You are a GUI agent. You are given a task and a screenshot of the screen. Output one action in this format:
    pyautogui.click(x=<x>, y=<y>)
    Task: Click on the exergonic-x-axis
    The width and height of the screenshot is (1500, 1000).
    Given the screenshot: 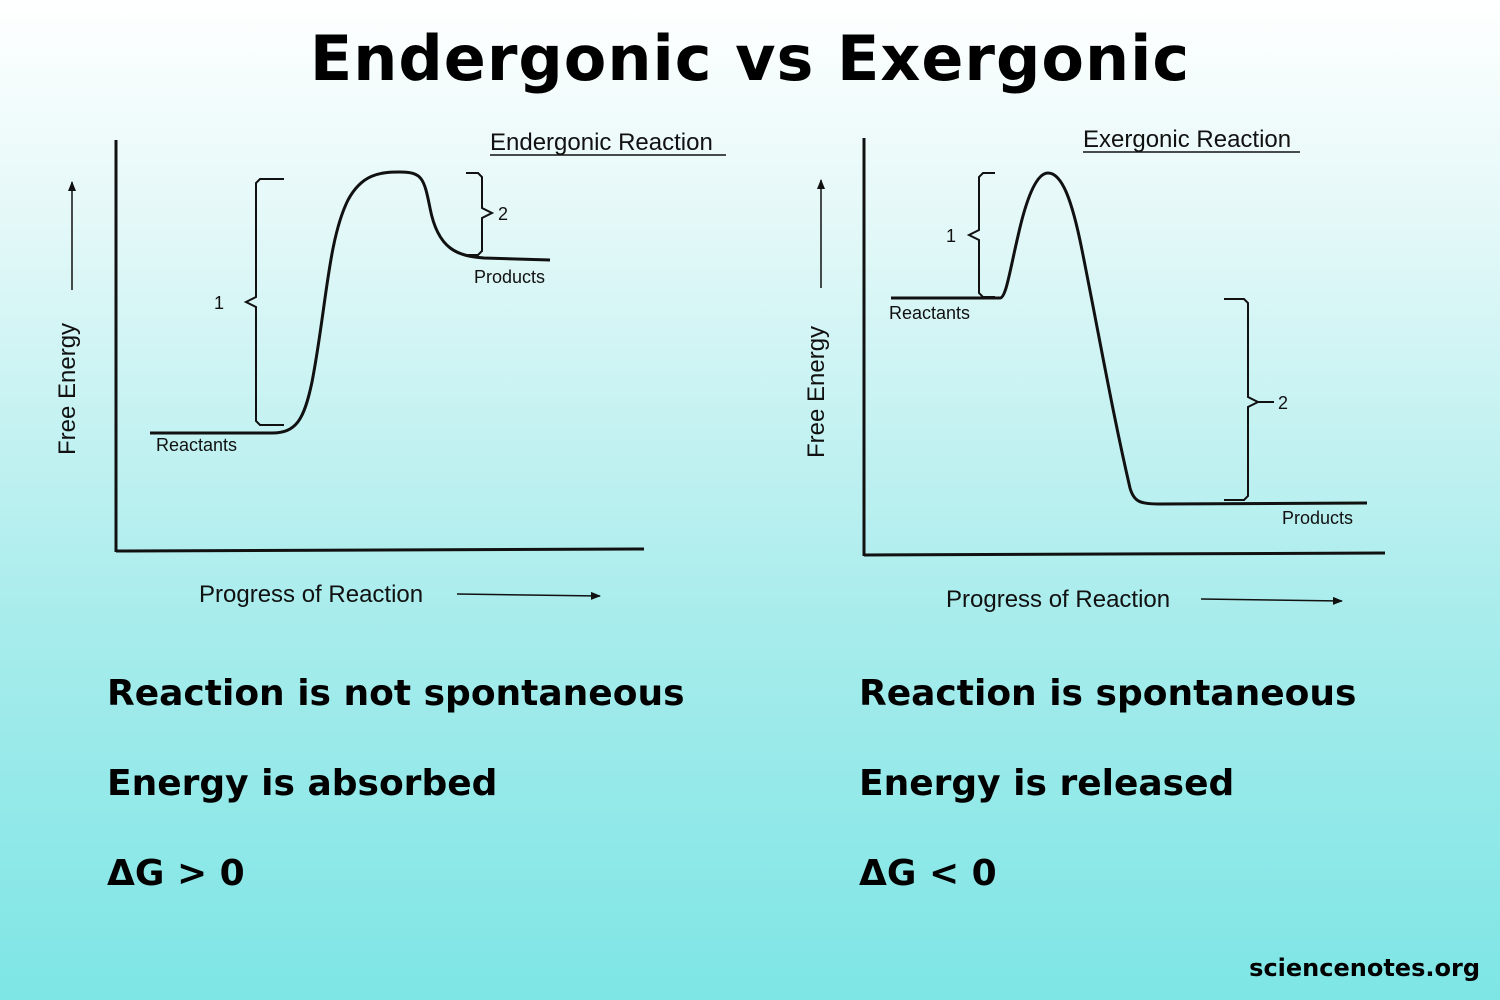 What is the action you would take?
    pyautogui.click(x=1124, y=554)
    